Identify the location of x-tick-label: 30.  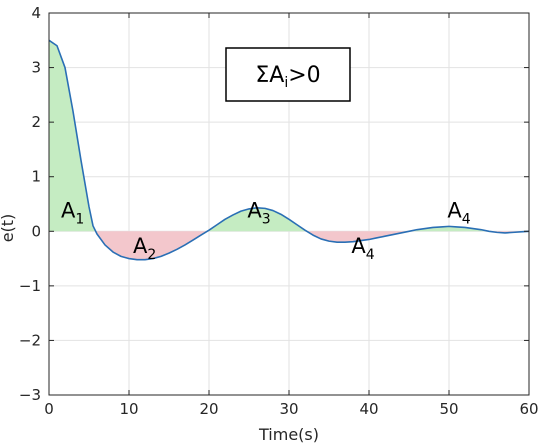
(288, 409).